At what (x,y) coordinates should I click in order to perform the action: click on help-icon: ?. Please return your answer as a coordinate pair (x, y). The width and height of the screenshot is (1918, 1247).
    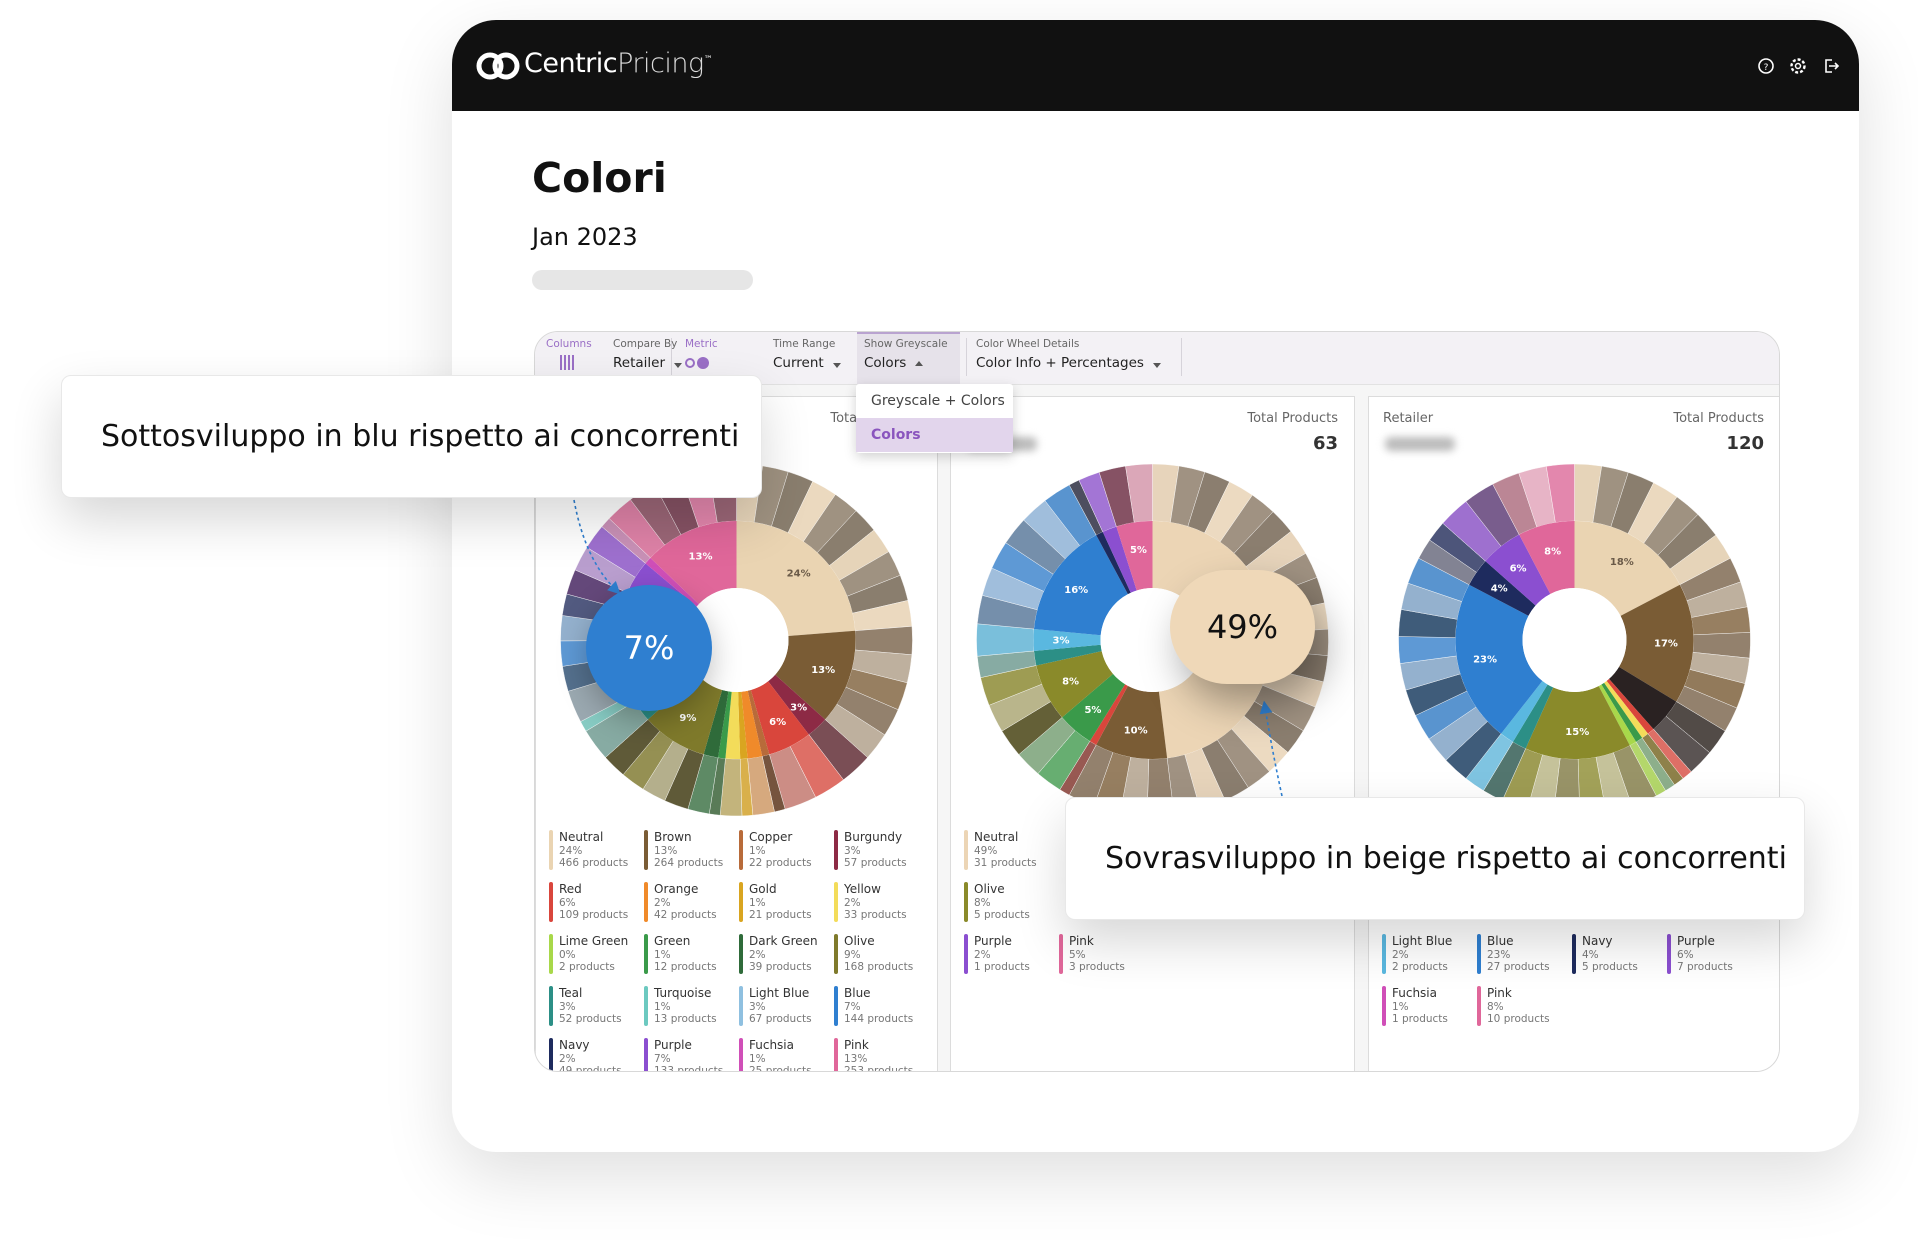
    Looking at the image, I should click on (1766, 66).